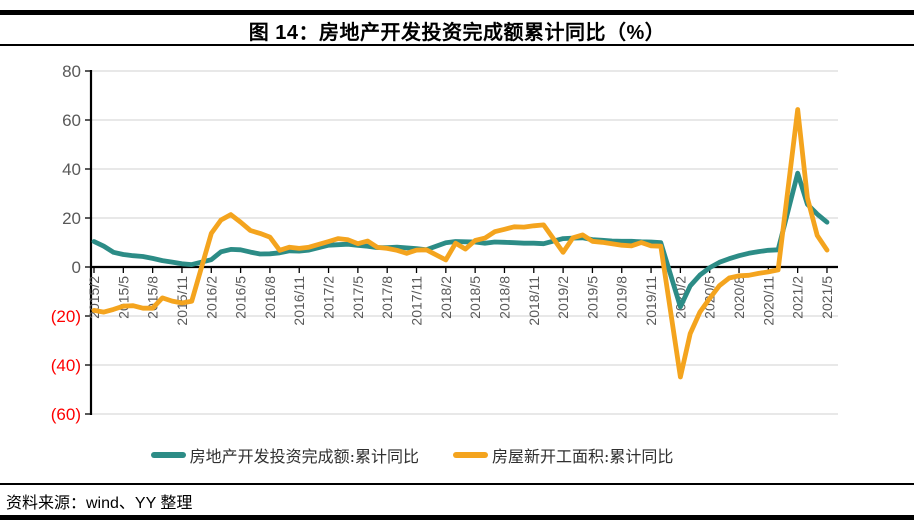 This screenshot has height=527, width=914. Describe the element at coordinates (457, 484) in the screenshot. I see `footer-top-rule` at that location.